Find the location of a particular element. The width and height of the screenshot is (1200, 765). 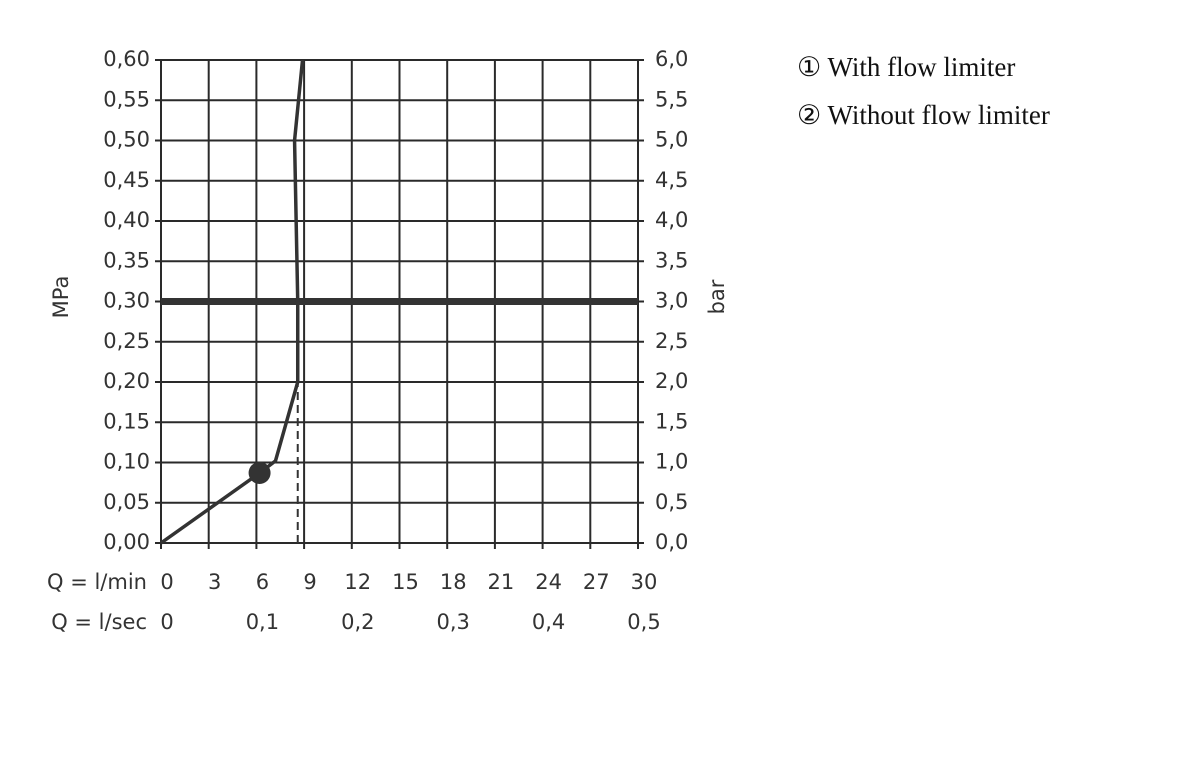

y-tick-label: 0,40 is located at coordinates (126, 220).